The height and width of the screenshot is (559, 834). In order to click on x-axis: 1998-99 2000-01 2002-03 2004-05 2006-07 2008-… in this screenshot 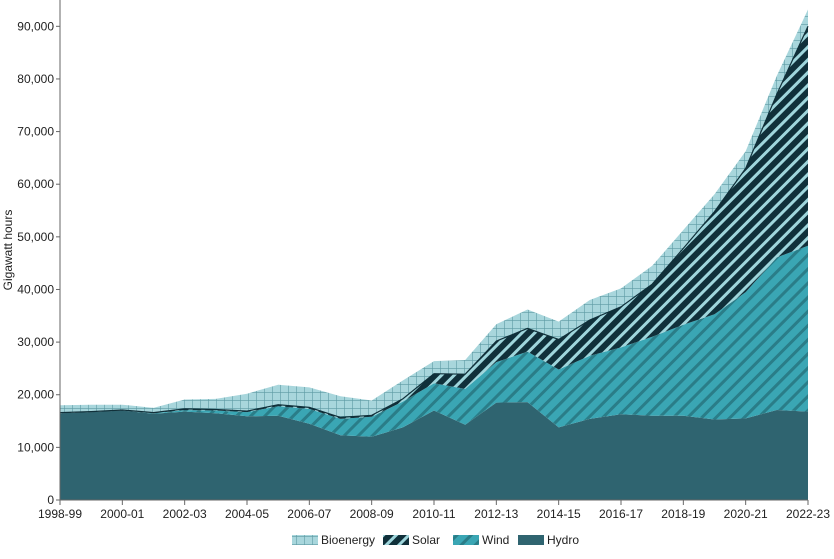, I will do `click(434, 510)`.